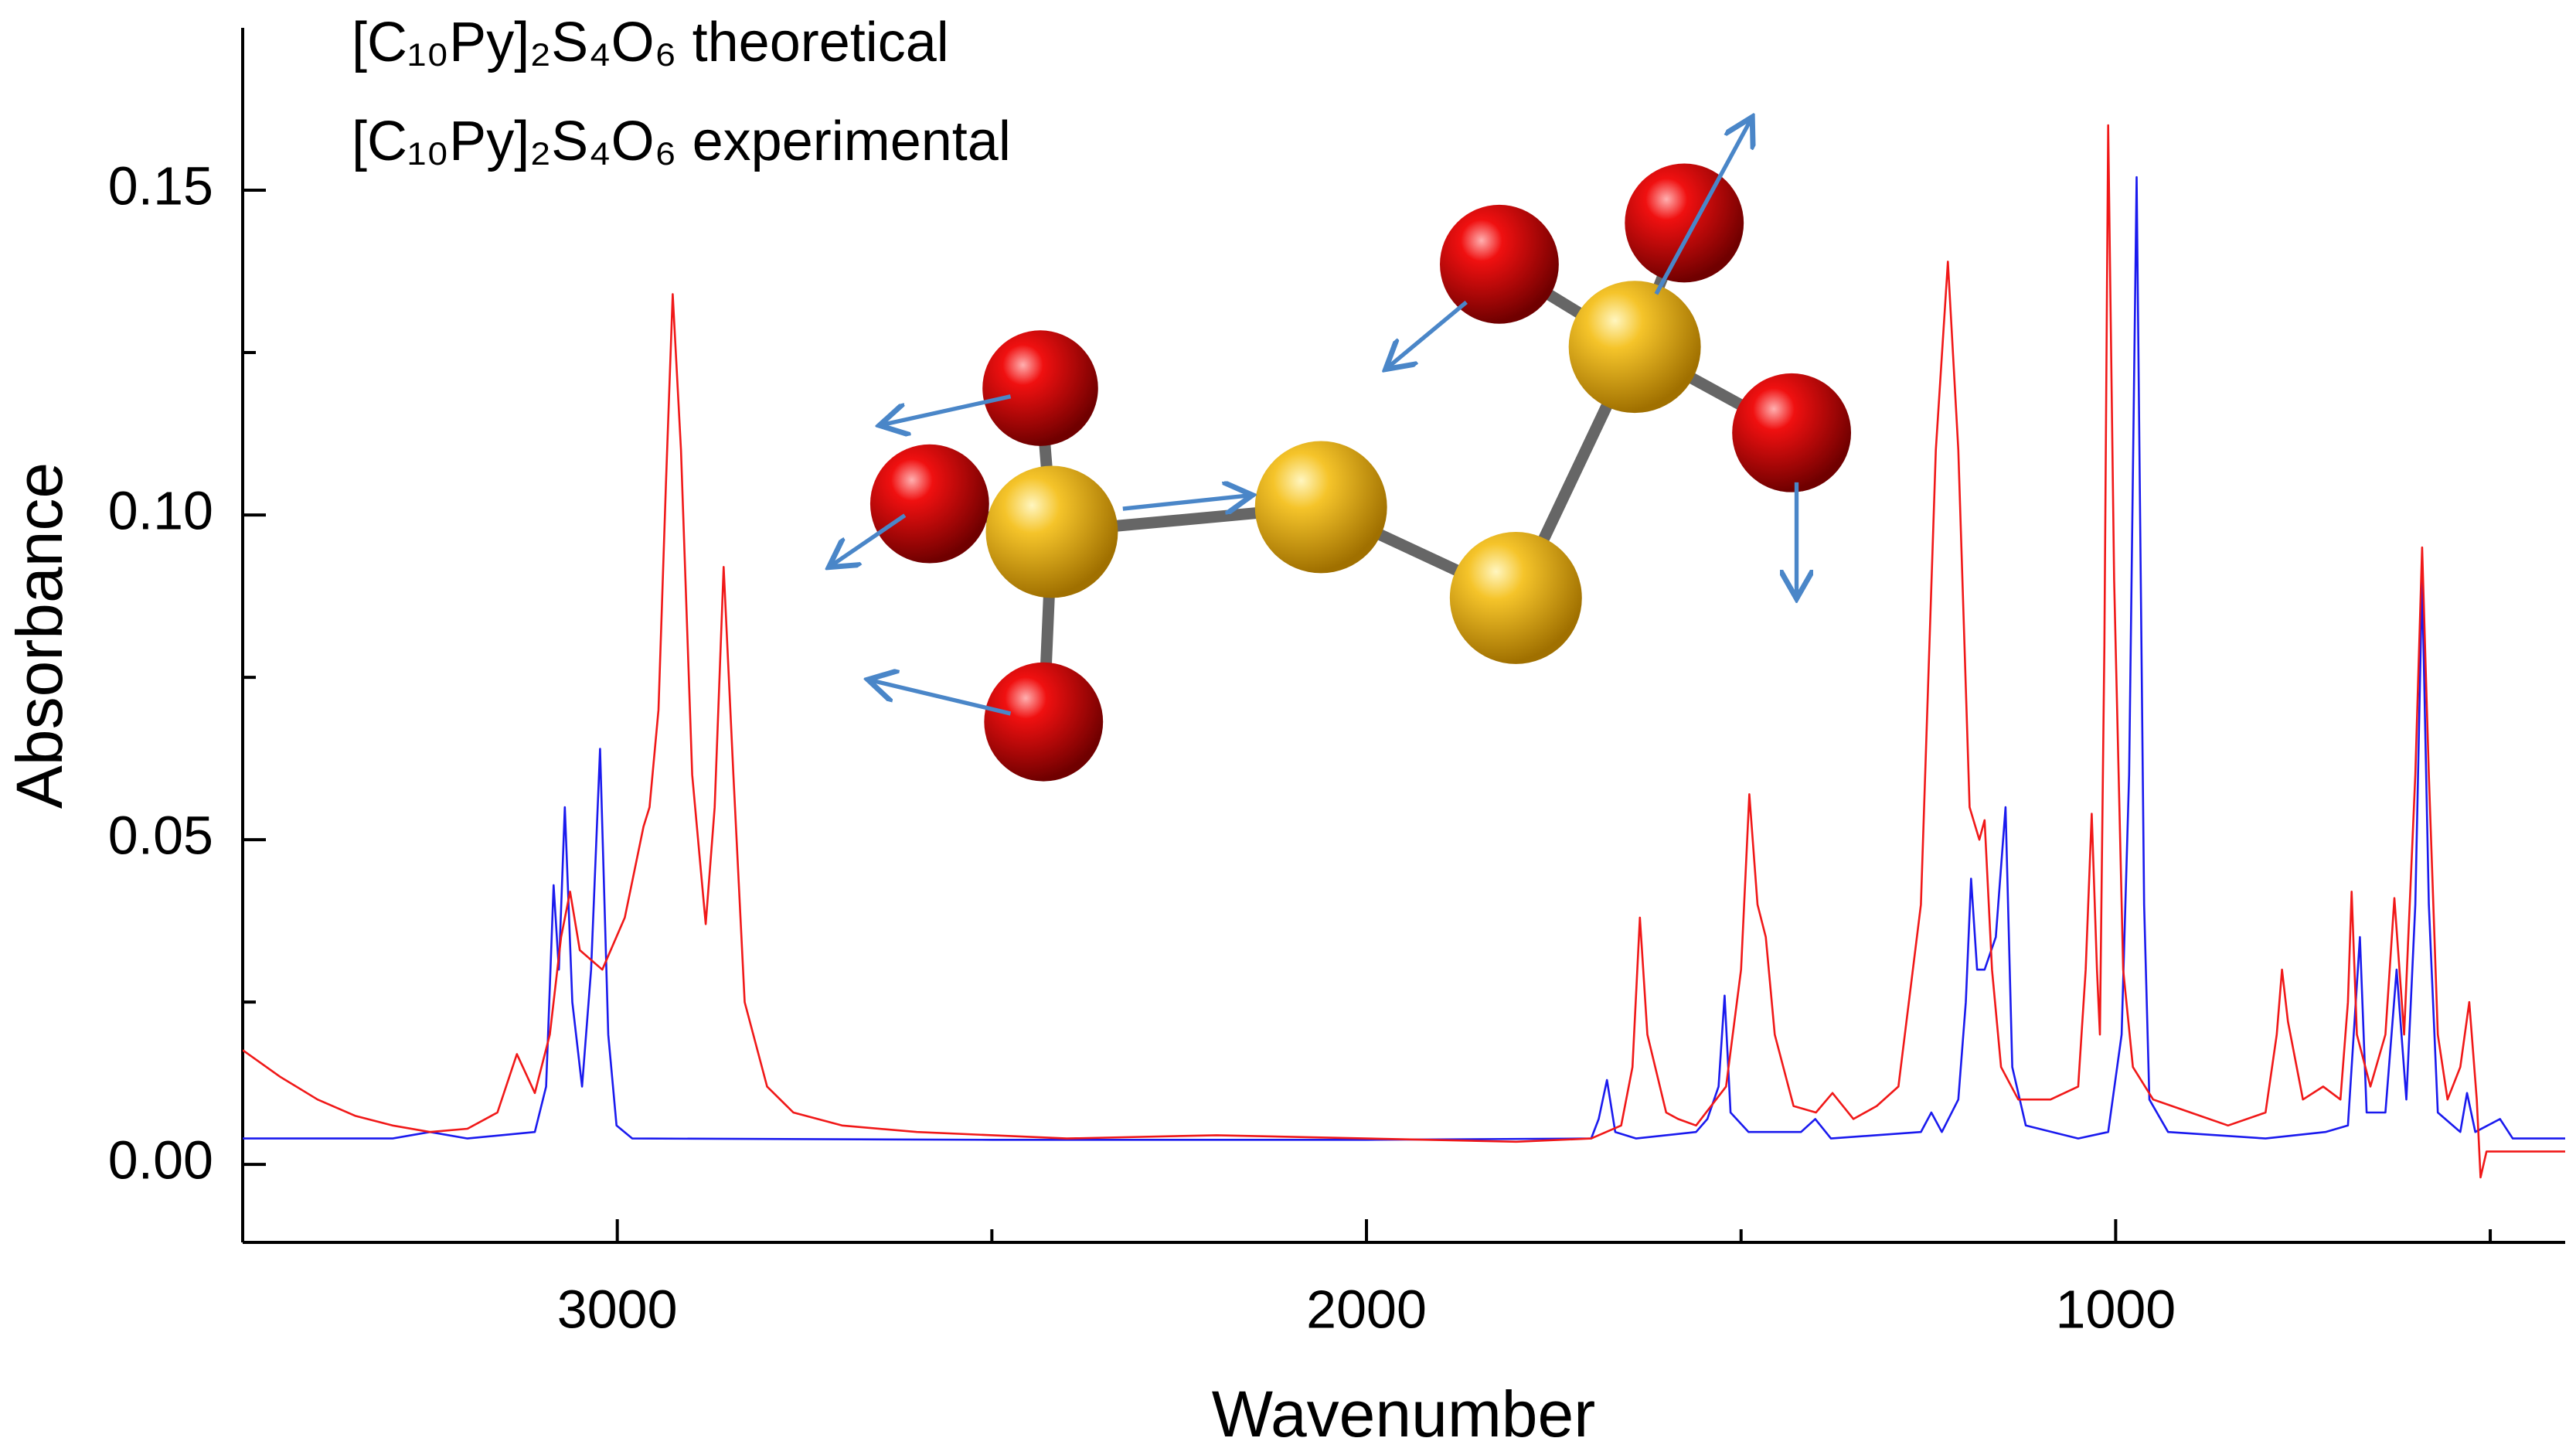  I want to click on legend-label: [C₁₀Py]₂S₄O₆ experimental, so click(681, 141).